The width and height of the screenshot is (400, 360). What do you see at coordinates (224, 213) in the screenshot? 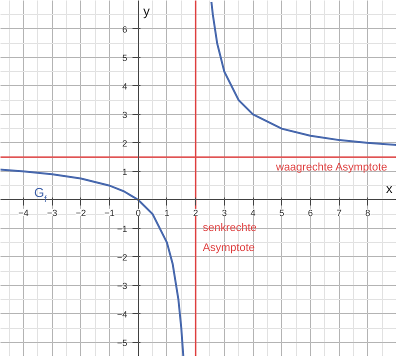
I see `x-tick-label: 3` at bounding box center [224, 213].